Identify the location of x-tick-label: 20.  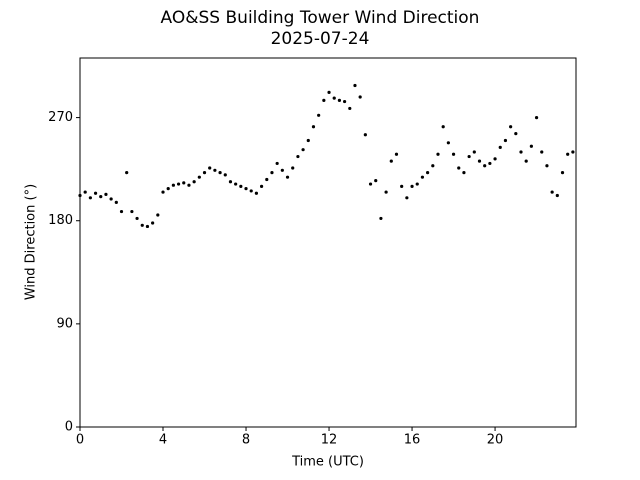
(495, 440).